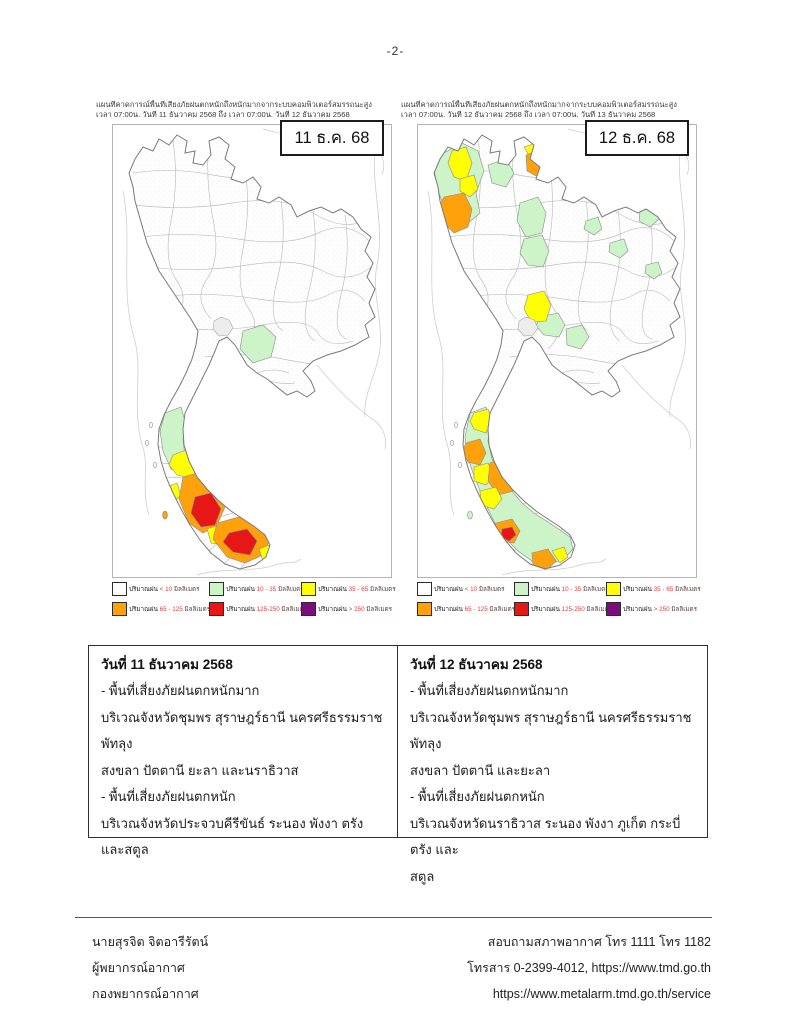  I want to click on footer-line-forecaster-role: ผู้พยากรณ์อากาศ, so click(138, 968).